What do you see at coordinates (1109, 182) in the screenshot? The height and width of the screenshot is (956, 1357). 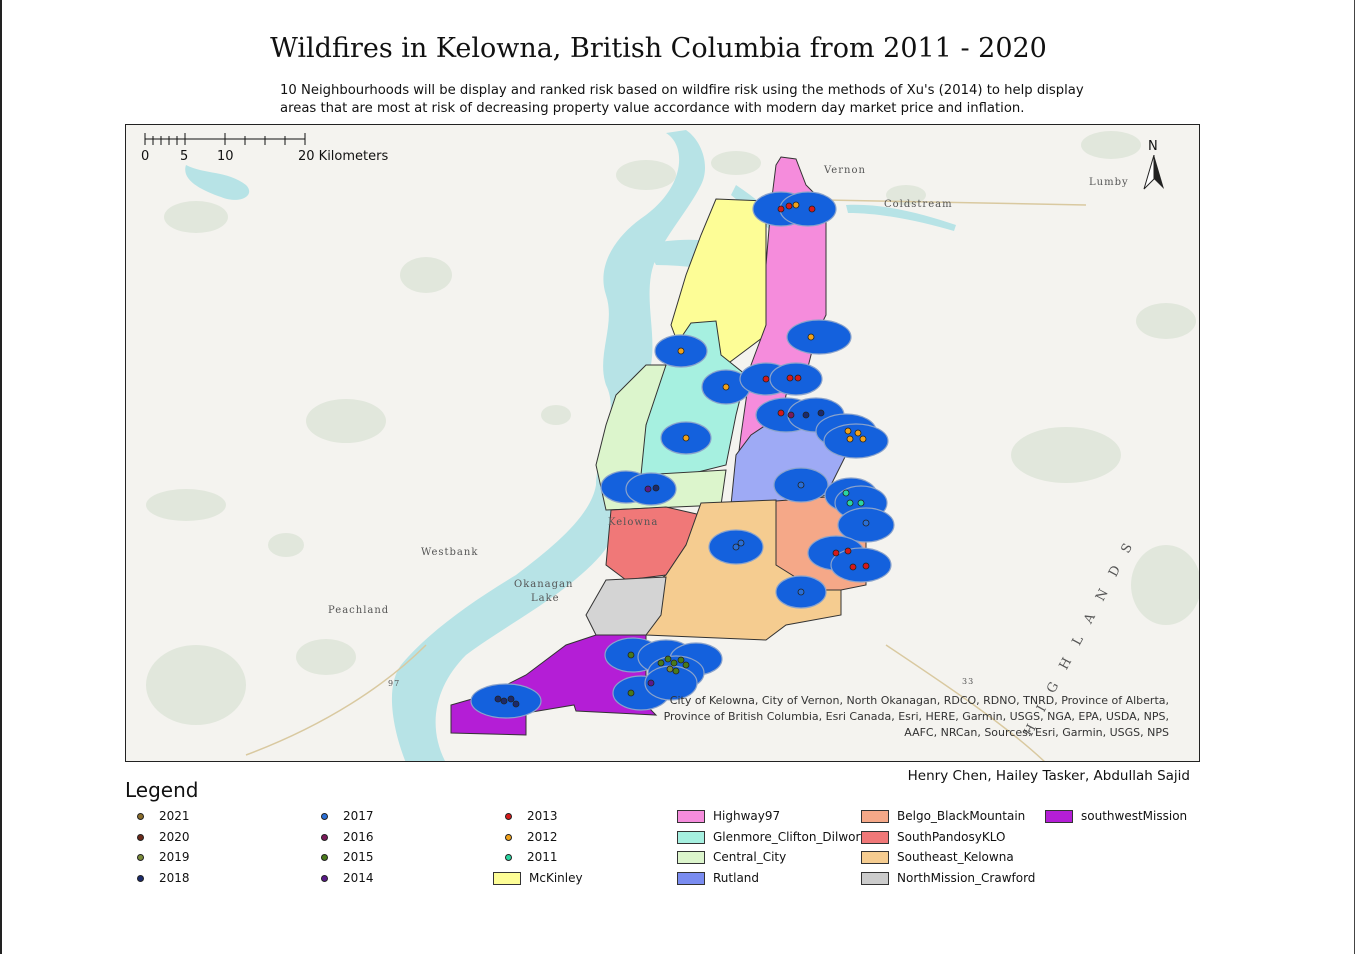 I see `label-lumby: Lumby` at bounding box center [1109, 182].